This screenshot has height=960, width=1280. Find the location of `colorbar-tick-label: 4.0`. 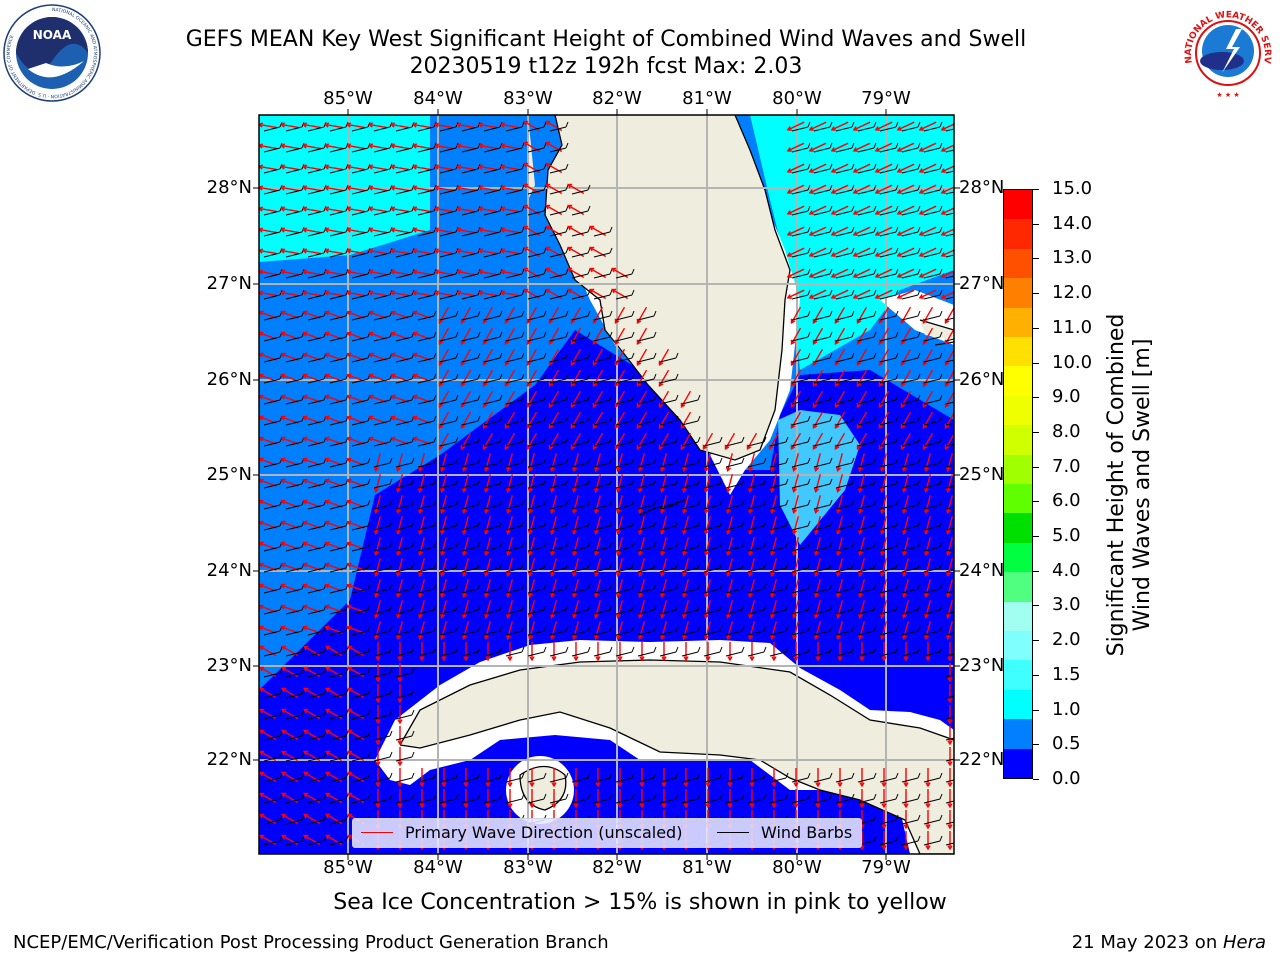

colorbar-tick-label: 4.0 is located at coordinates (1066, 570).